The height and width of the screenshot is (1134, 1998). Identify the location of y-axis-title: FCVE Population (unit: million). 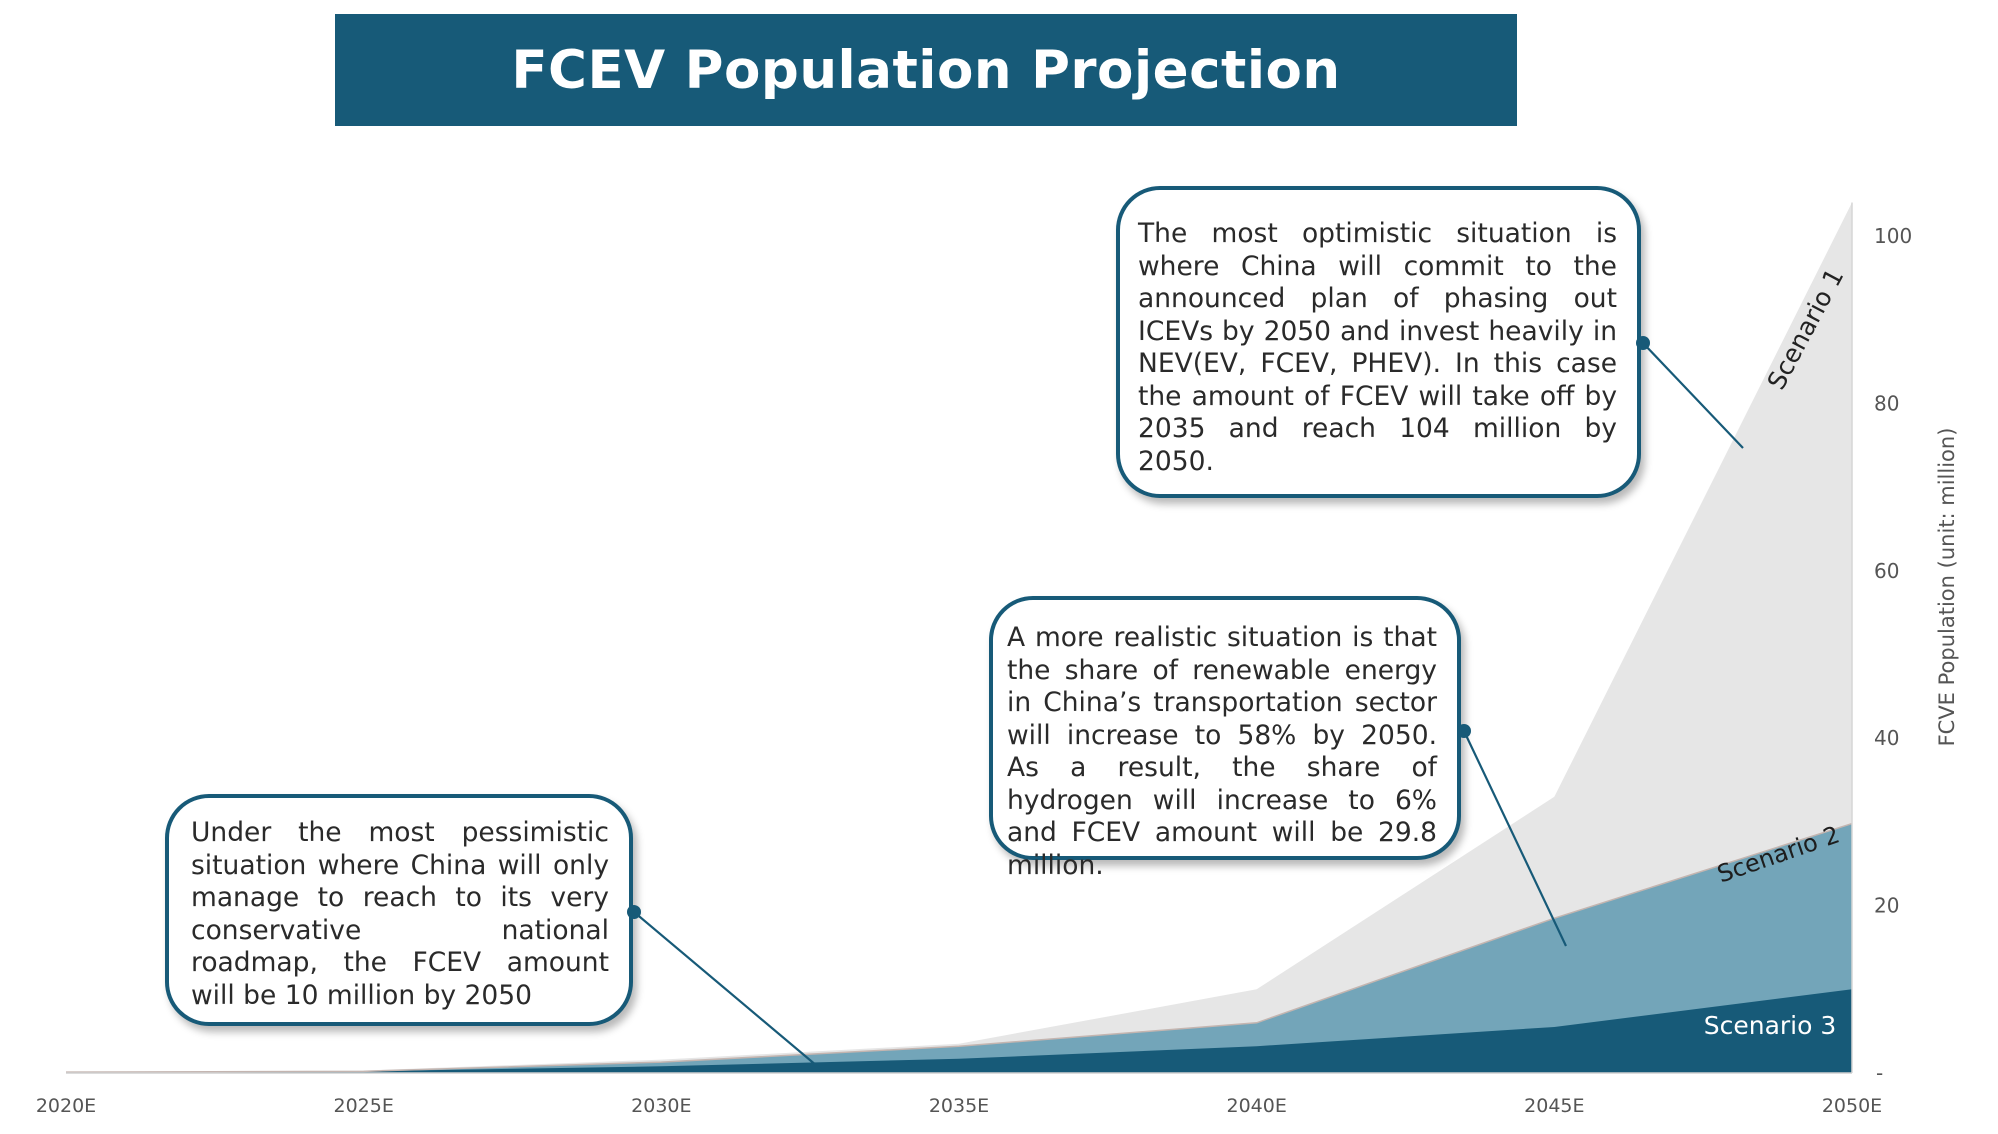
(1947, 587).